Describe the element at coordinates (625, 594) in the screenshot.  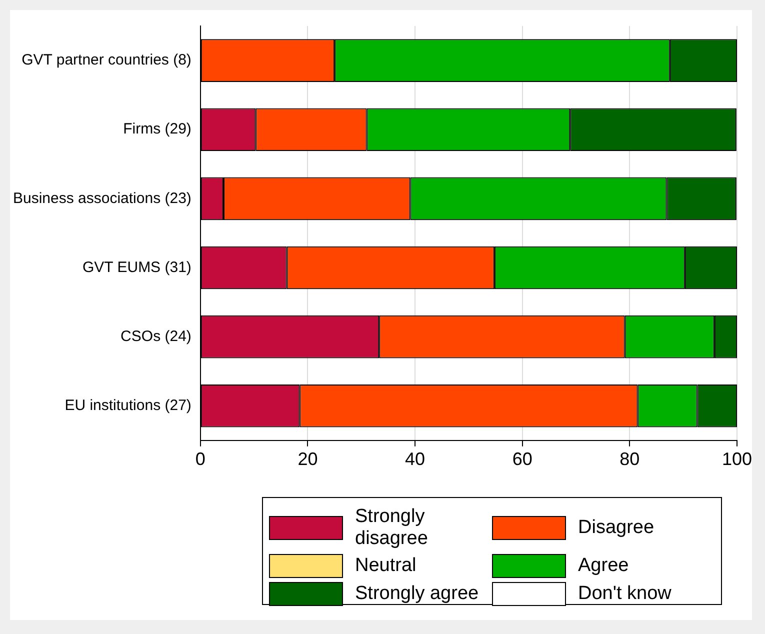
I see `legend-label: Don't know` at that location.